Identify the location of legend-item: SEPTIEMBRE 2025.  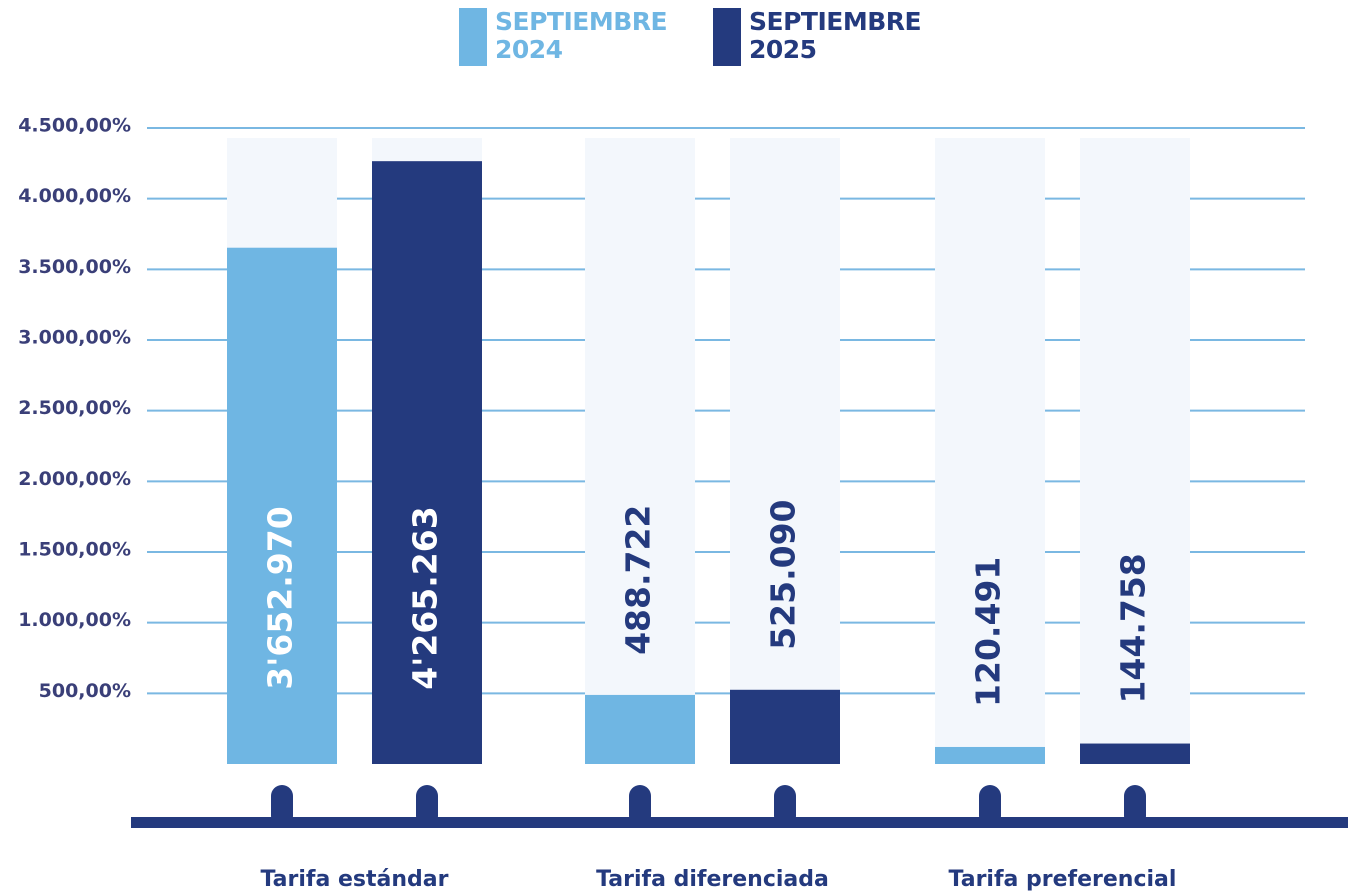
(836, 37).